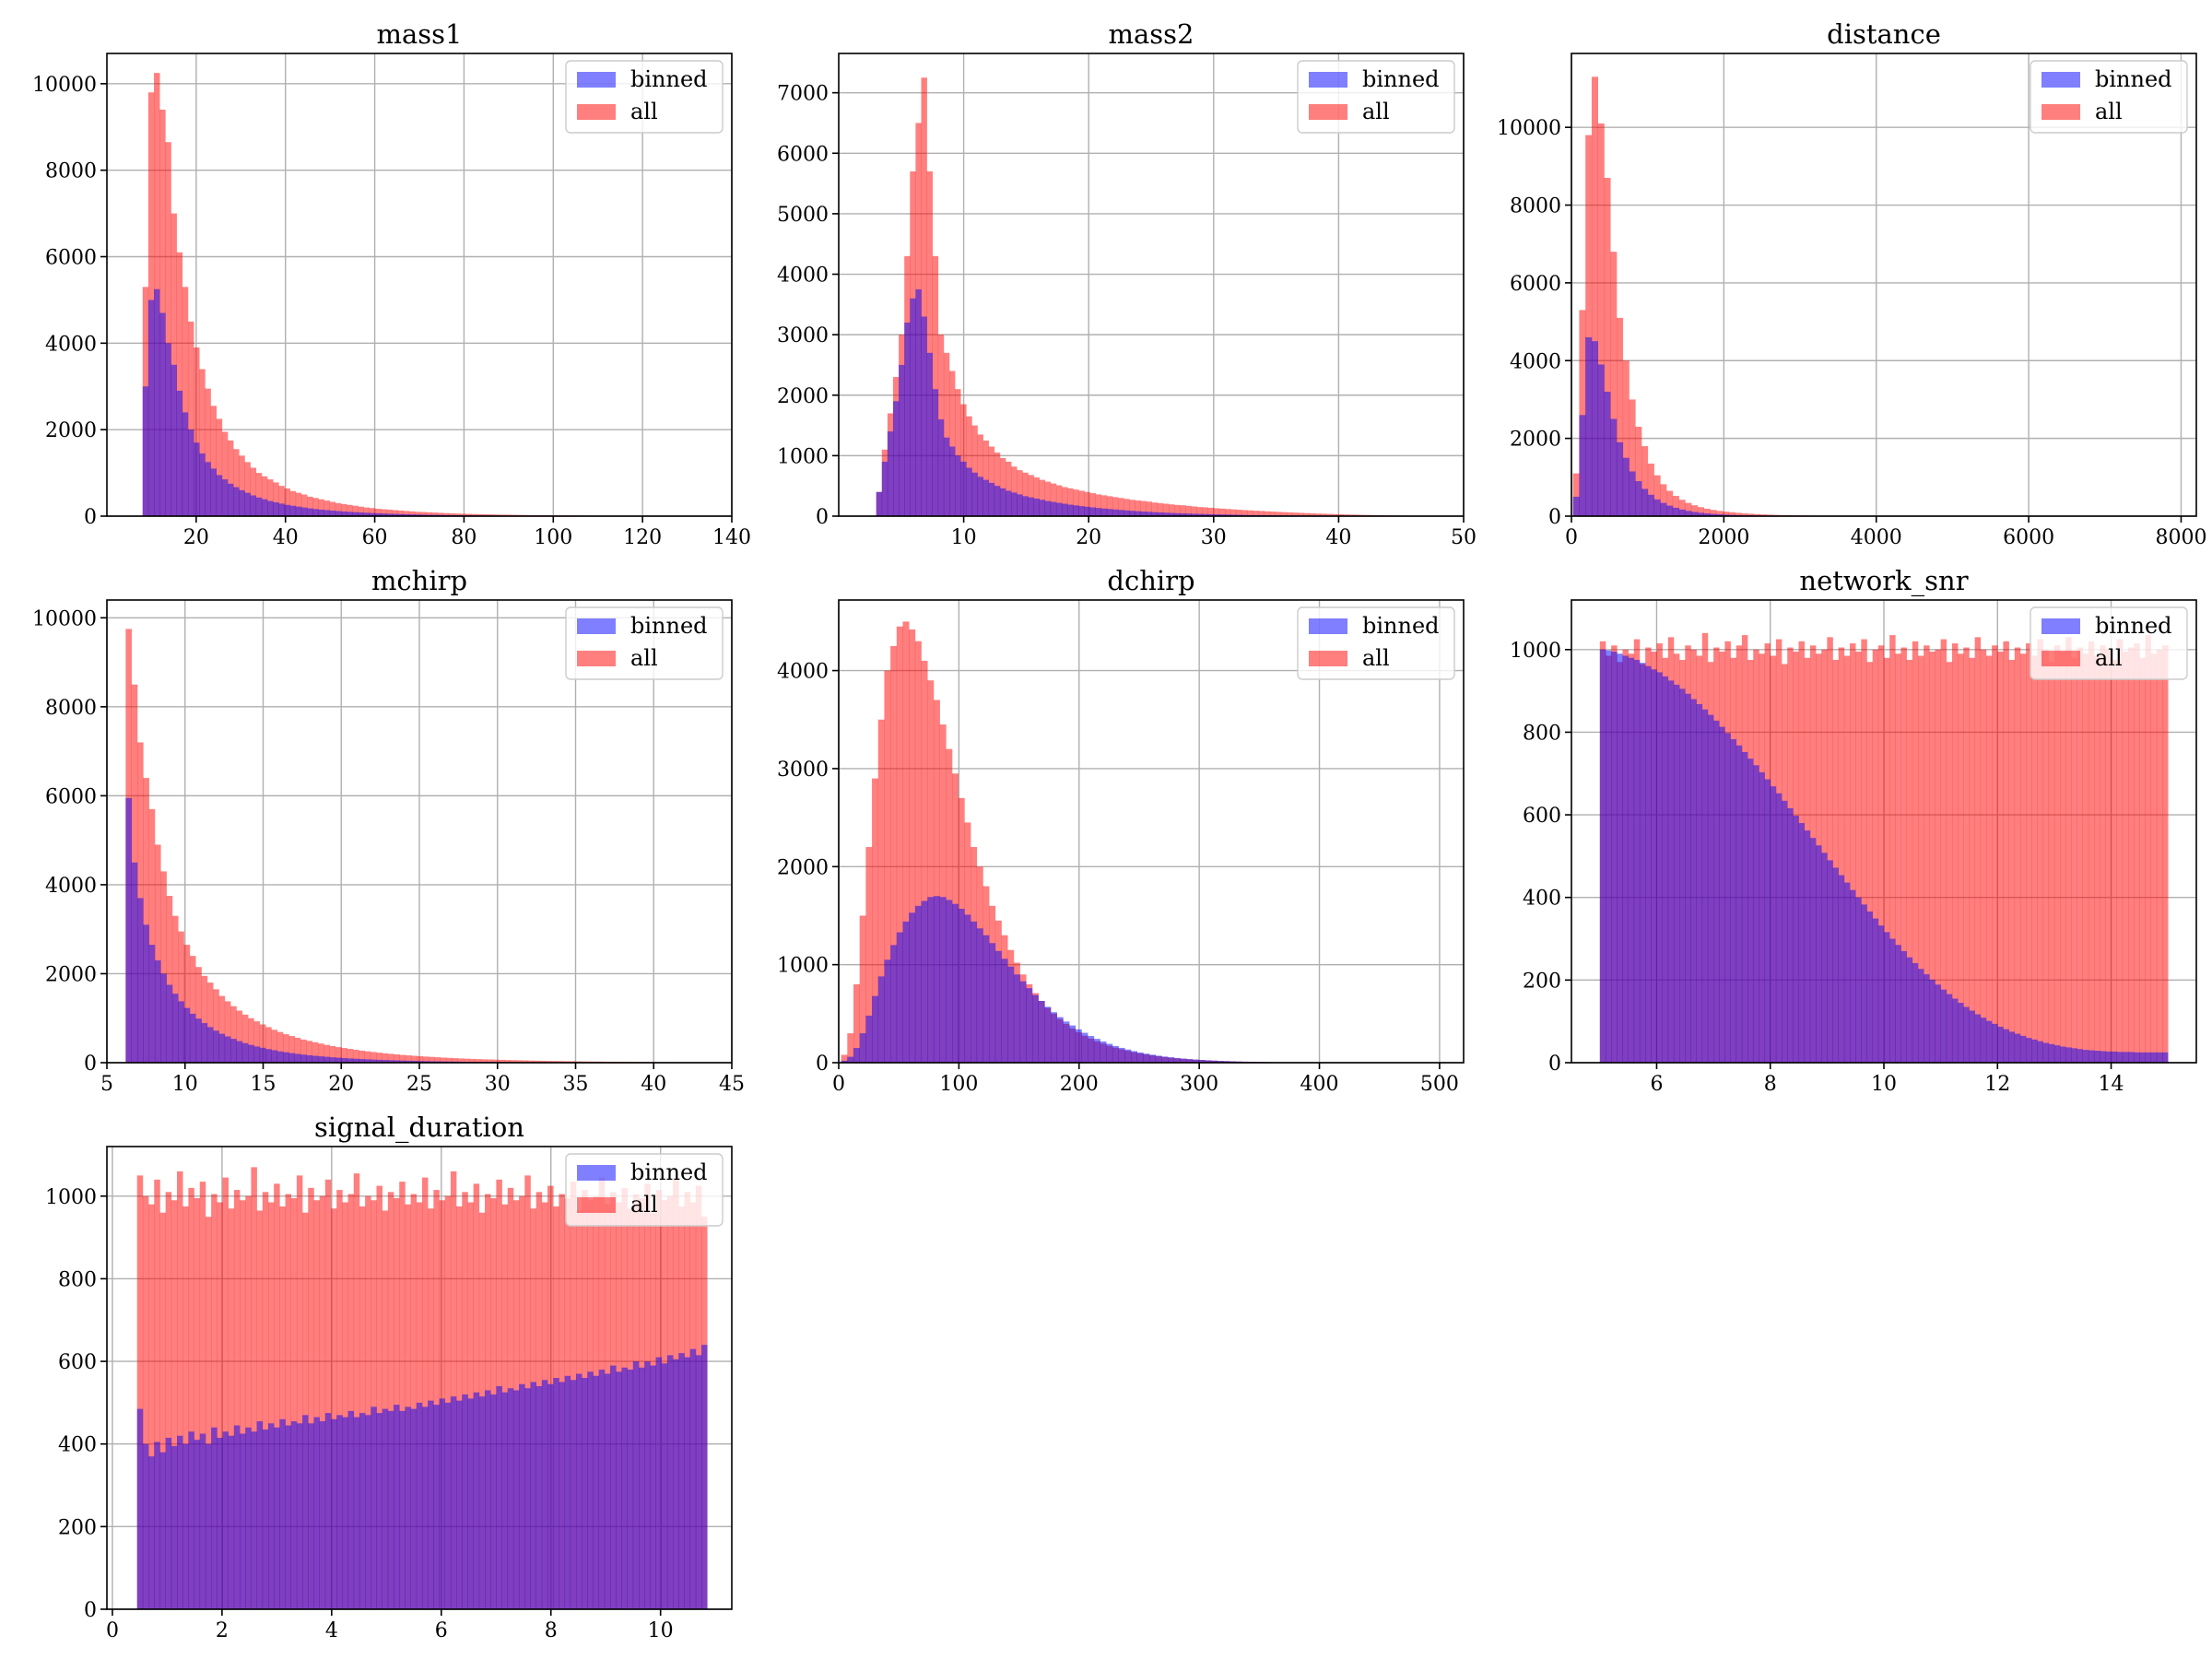  Describe the element at coordinates (1214, 537) in the screenshot. I see `x-tick-label: 30` at that location.